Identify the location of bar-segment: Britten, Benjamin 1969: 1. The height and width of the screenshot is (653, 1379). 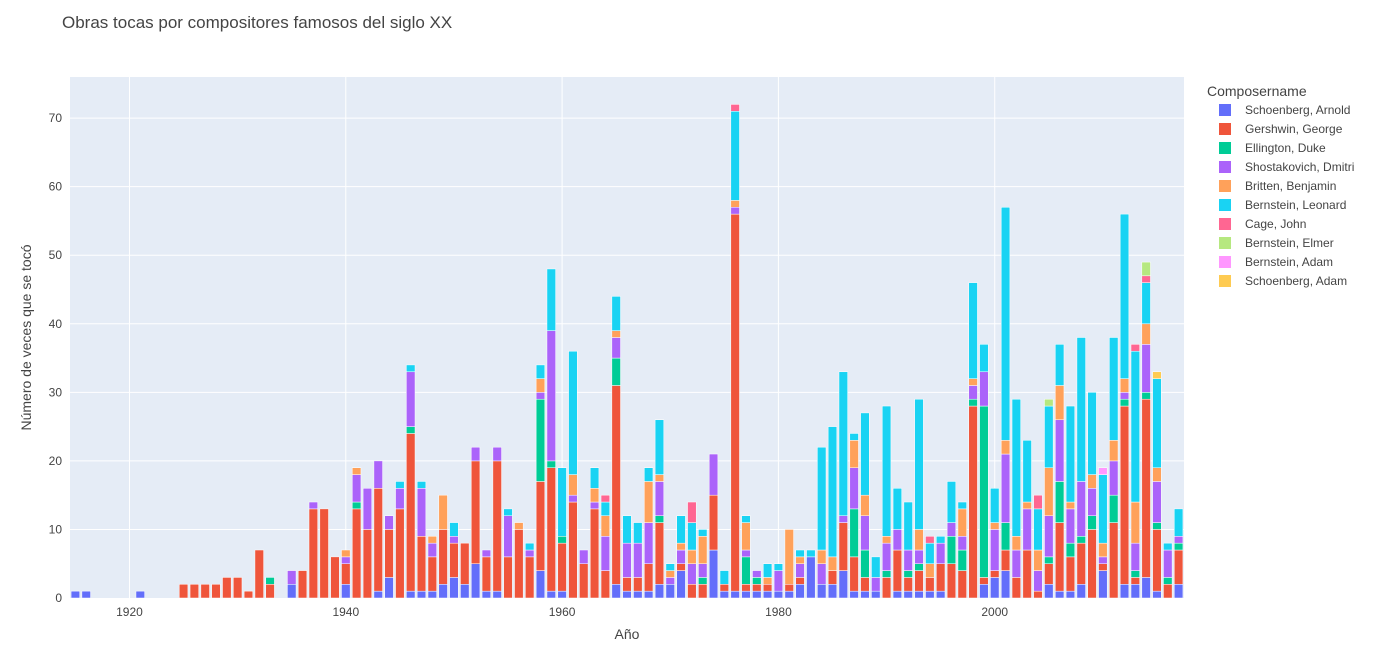
(659, 478).